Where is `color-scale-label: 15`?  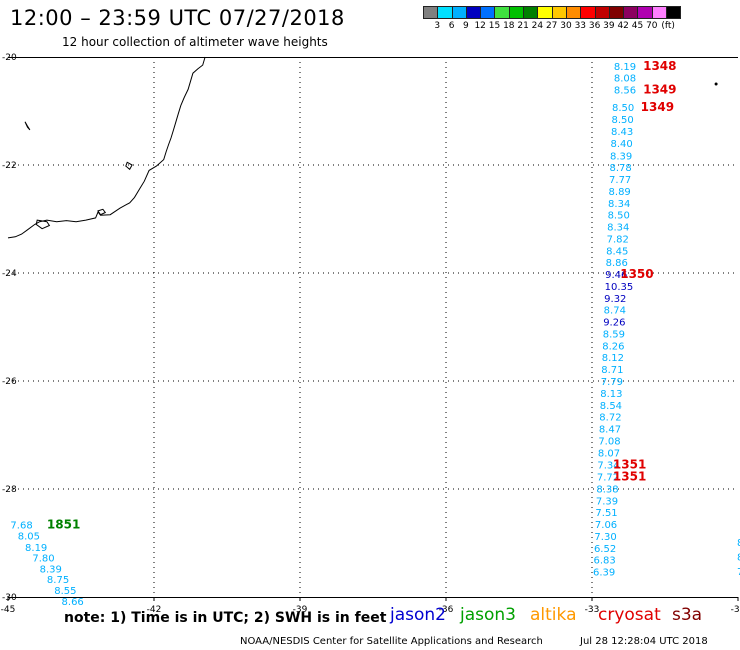
color-scale-label: 15 is located at coordinates (494, 26).